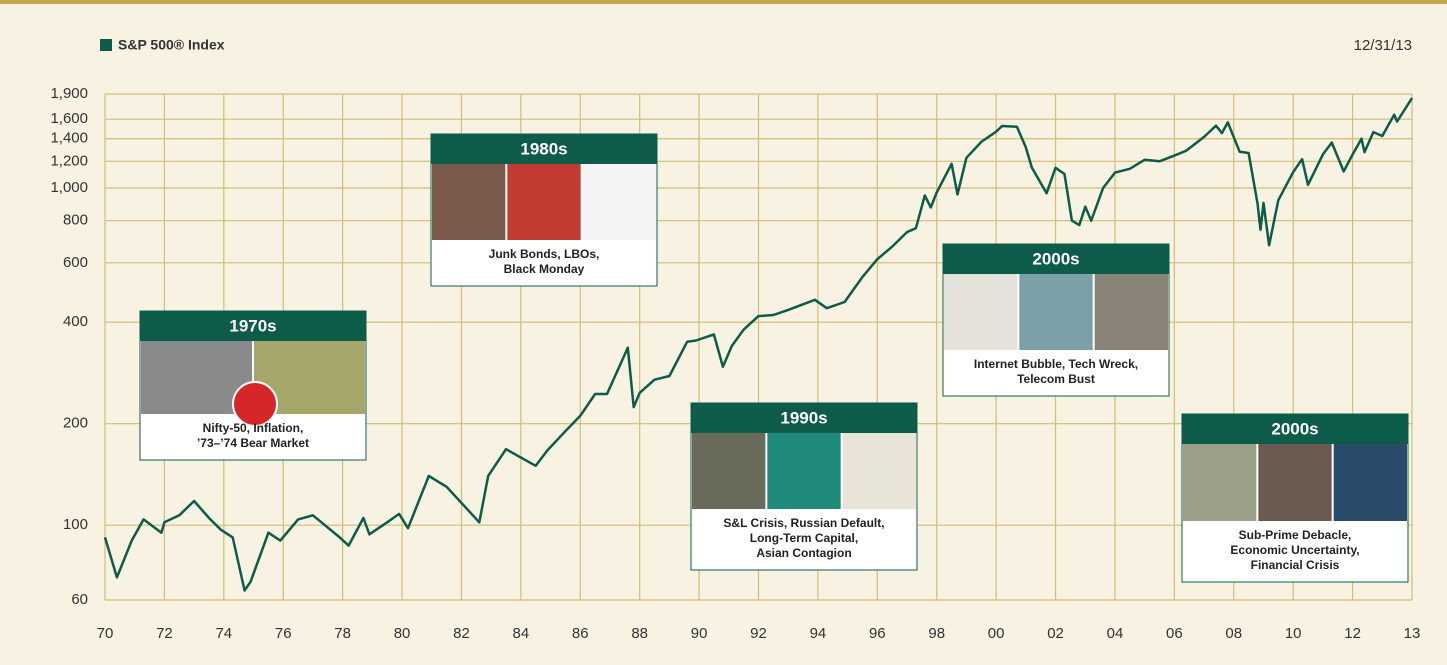 The height and width of the screenshot is (665, 1447). Describe the element at coordinates (544, 254) in the screenshot. I see `annotation-text: Junk Bonds, LBOs,` at that location.